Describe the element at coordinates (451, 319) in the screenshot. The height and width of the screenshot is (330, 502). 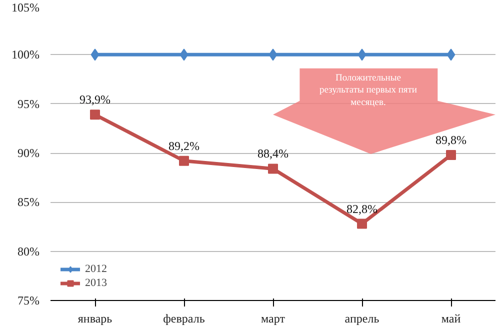
I see `x-tick-label: май` at that location.